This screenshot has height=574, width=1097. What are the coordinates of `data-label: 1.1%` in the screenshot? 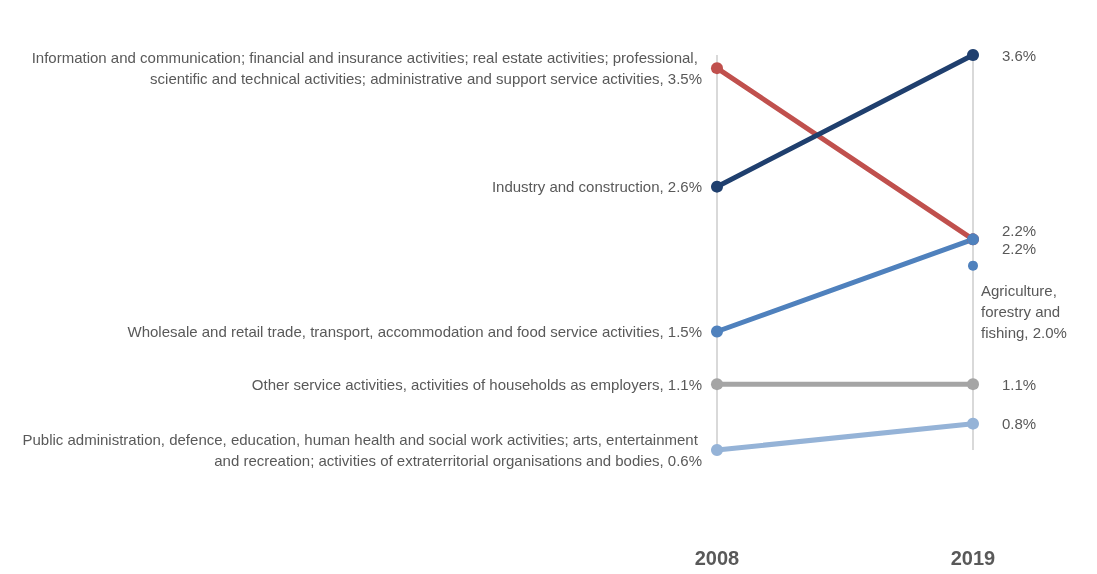 It's located at (1019, 384).